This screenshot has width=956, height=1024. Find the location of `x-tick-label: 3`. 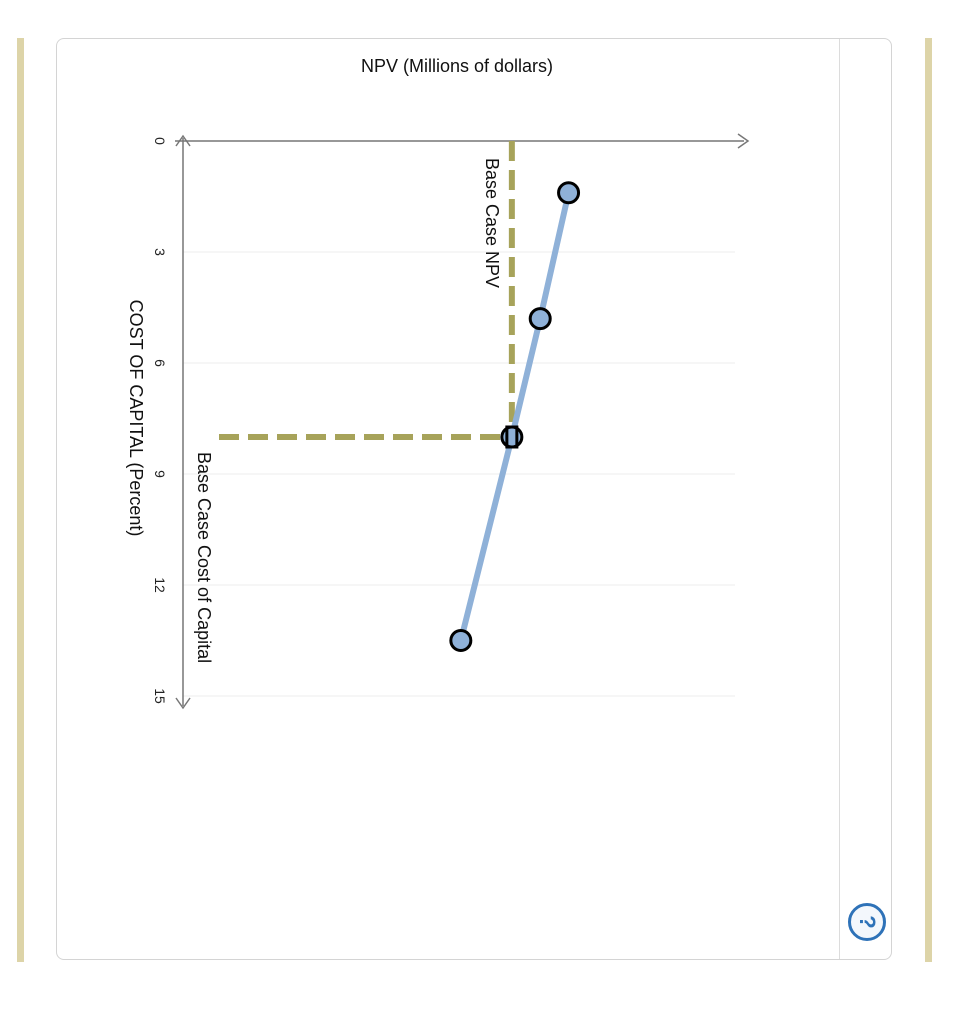

x-tick-label: 3 is located at coordinates (160, 252).